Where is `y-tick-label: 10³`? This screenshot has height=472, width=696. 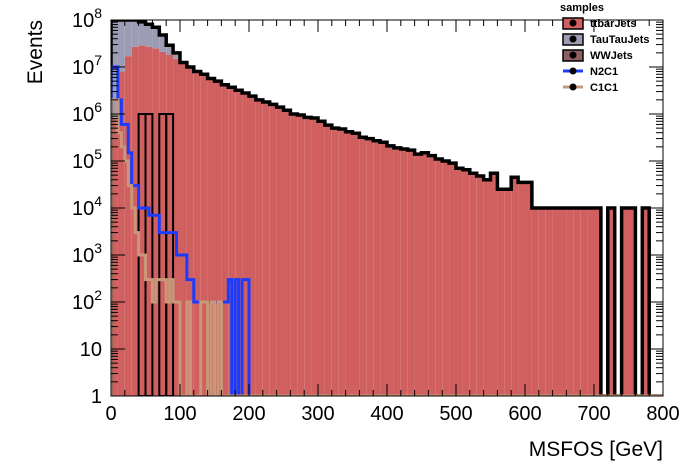
y-tick-label: 10³ is located at coordinates (87, 253).